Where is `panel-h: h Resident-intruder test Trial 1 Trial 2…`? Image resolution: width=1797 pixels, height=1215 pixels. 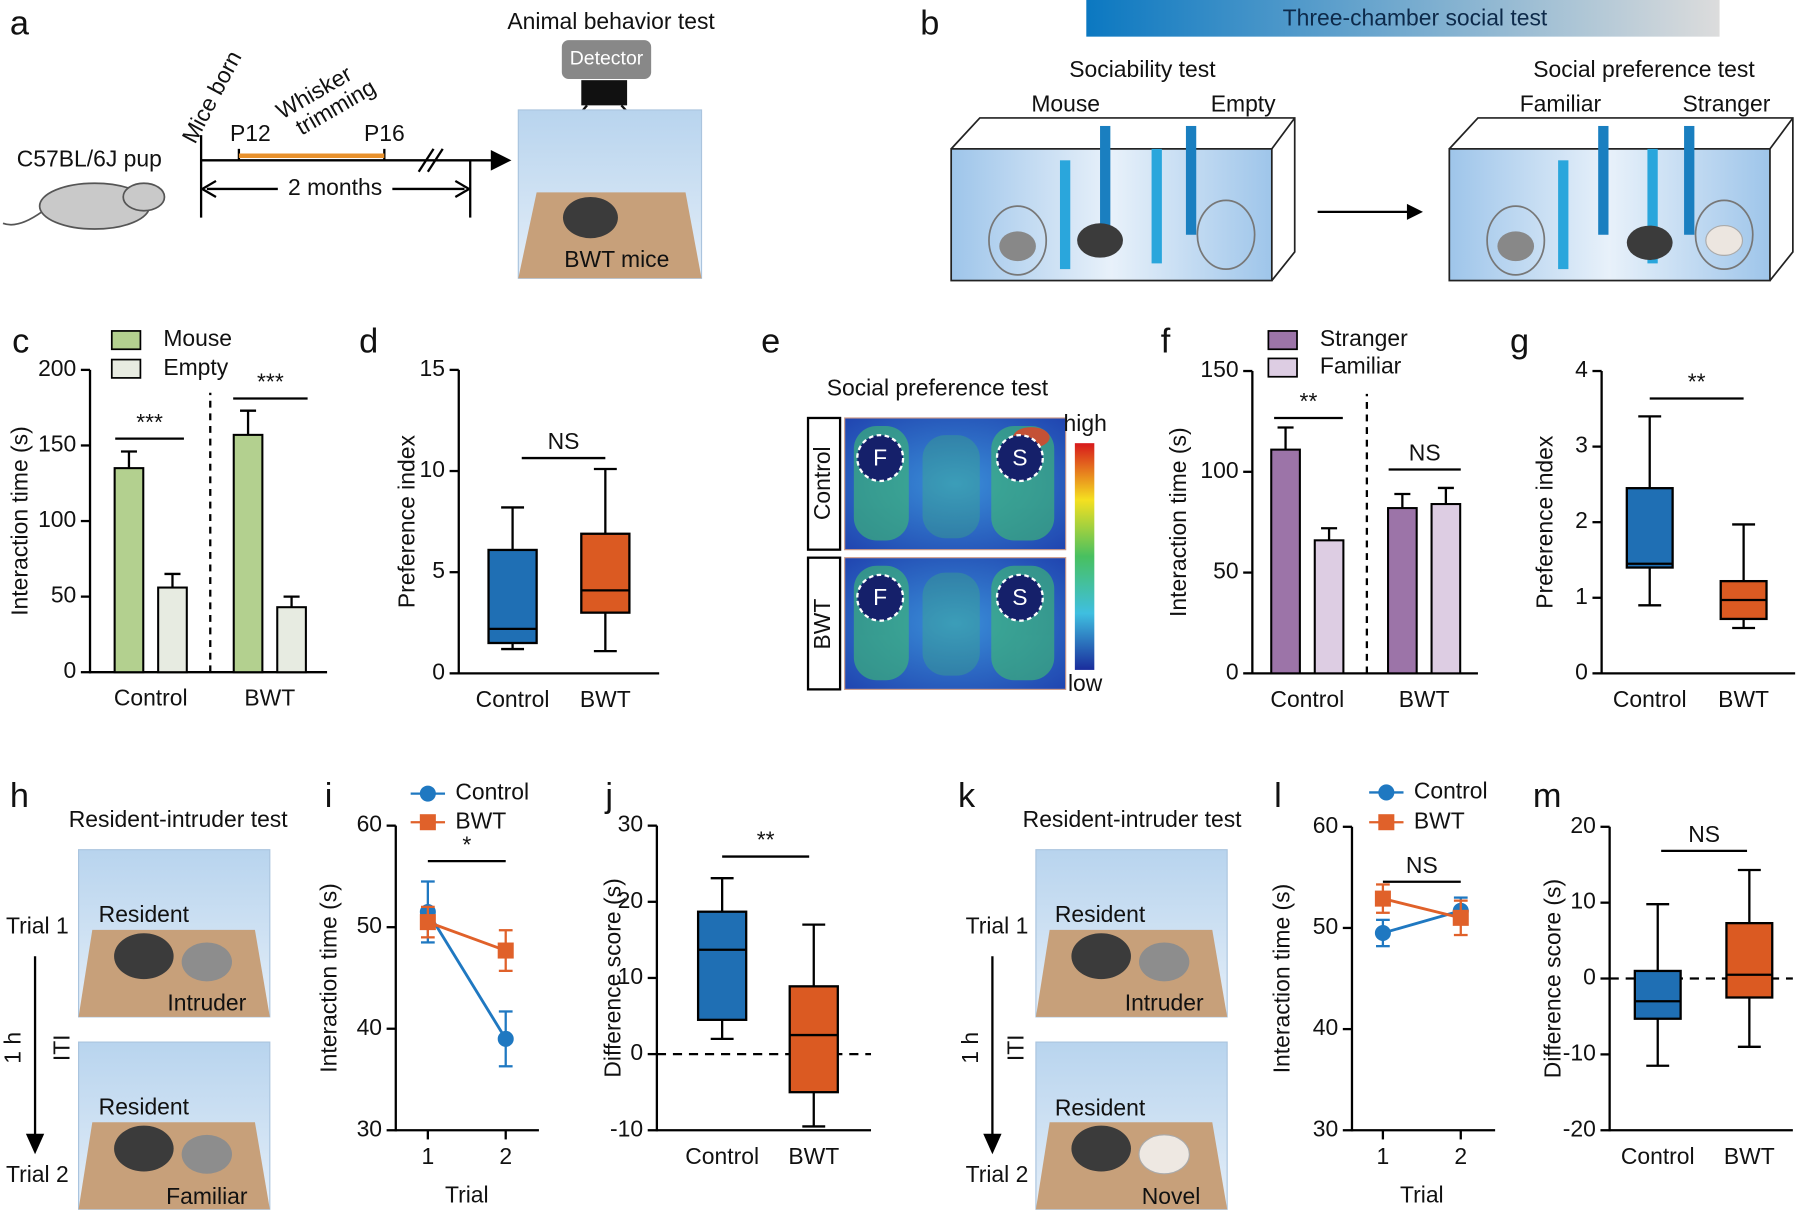
panel-h: h Resident-intruder test Trial 1 Trial 2… is located at coordinates (144, 993).